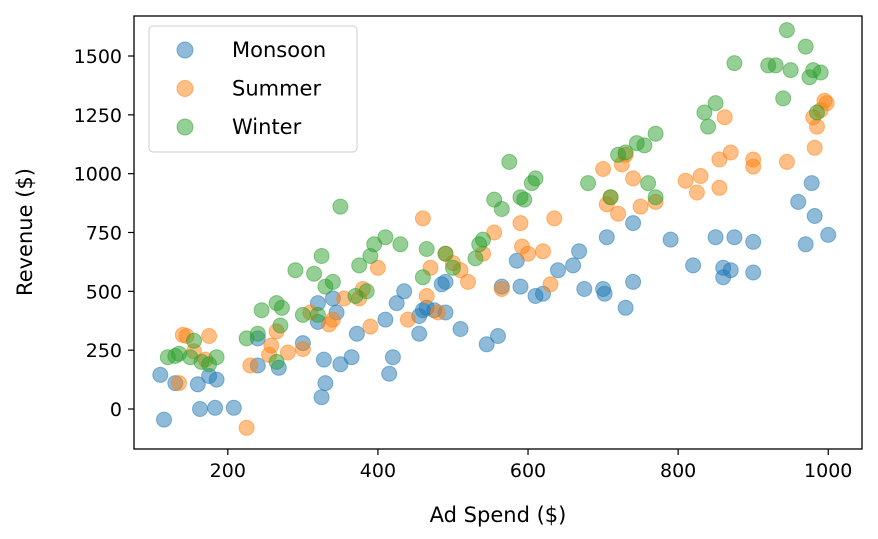 Image resolution: width=878 pixels, height=539 pixels. Describe the element at coordinates (279, 50) in the screenshot. I see `legend-label: Monsoon` at that location.